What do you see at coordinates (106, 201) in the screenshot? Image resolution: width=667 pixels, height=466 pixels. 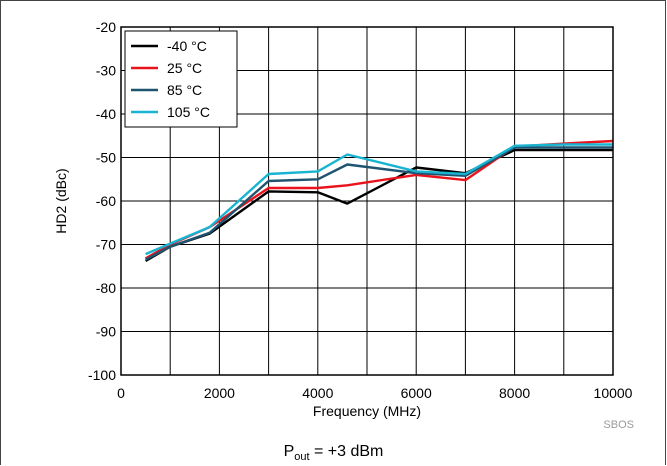 I see `y-tick-label: -60` at bounding box center [106, 201].